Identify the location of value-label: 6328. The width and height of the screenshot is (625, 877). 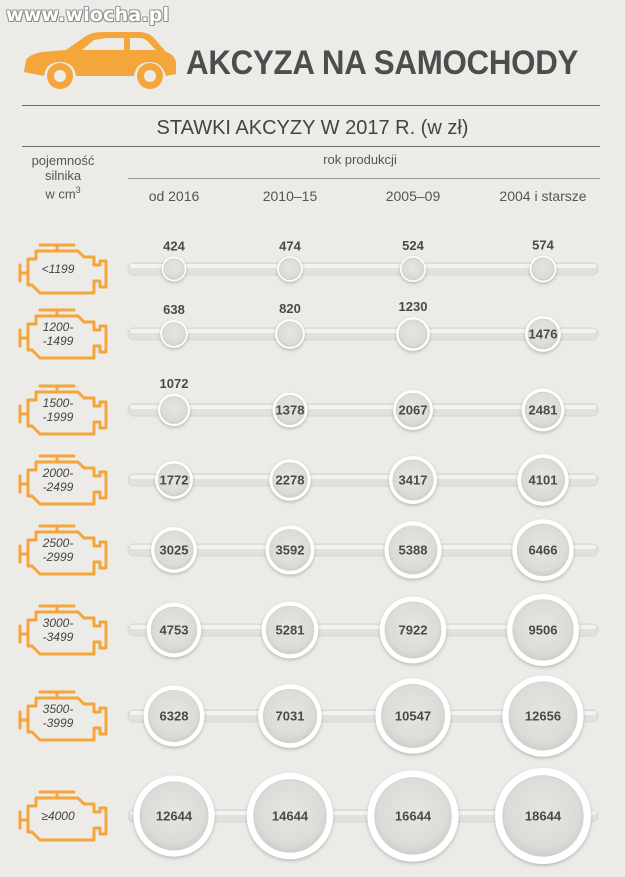
(174, 716).